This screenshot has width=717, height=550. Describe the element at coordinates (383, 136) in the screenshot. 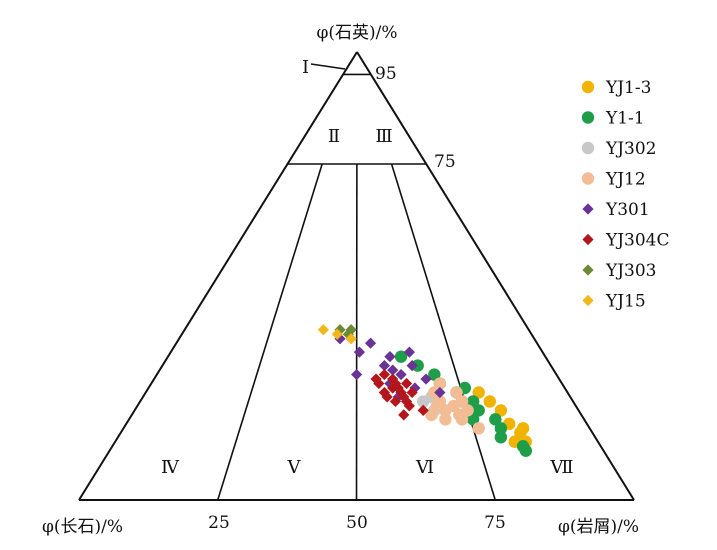

I see `zone-label-iii: Ⅲ` at that location.